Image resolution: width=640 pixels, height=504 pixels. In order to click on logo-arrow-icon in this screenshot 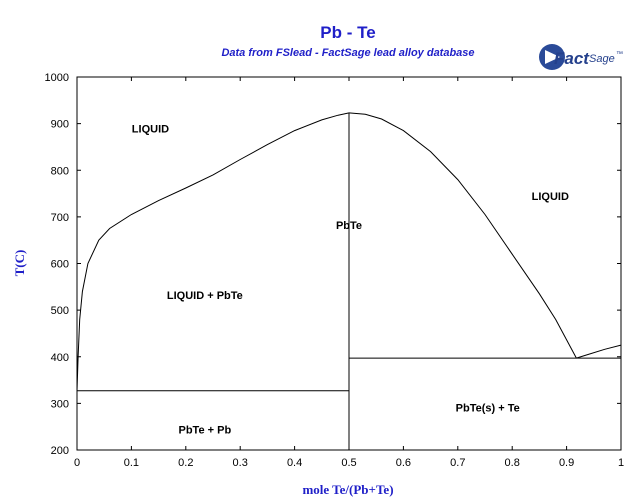, I will do `click(552, 57)`.